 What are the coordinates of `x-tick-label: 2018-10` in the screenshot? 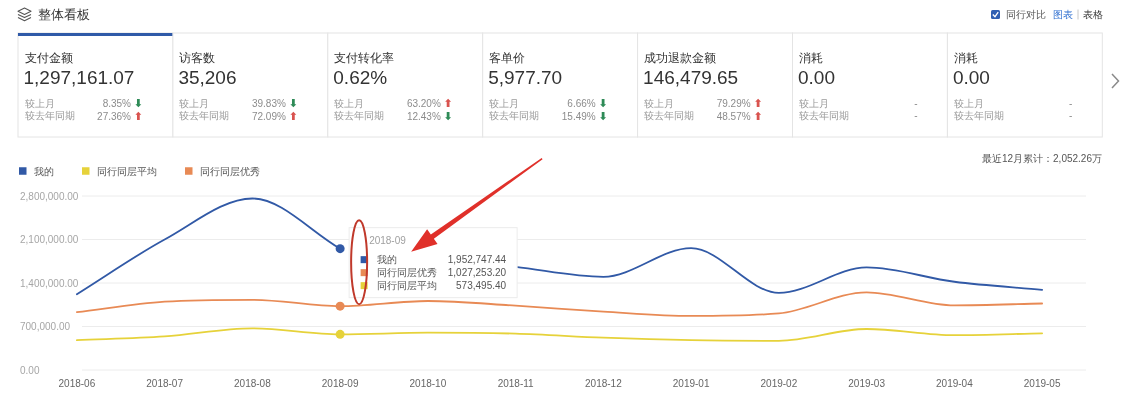 It's located at (428, 383).